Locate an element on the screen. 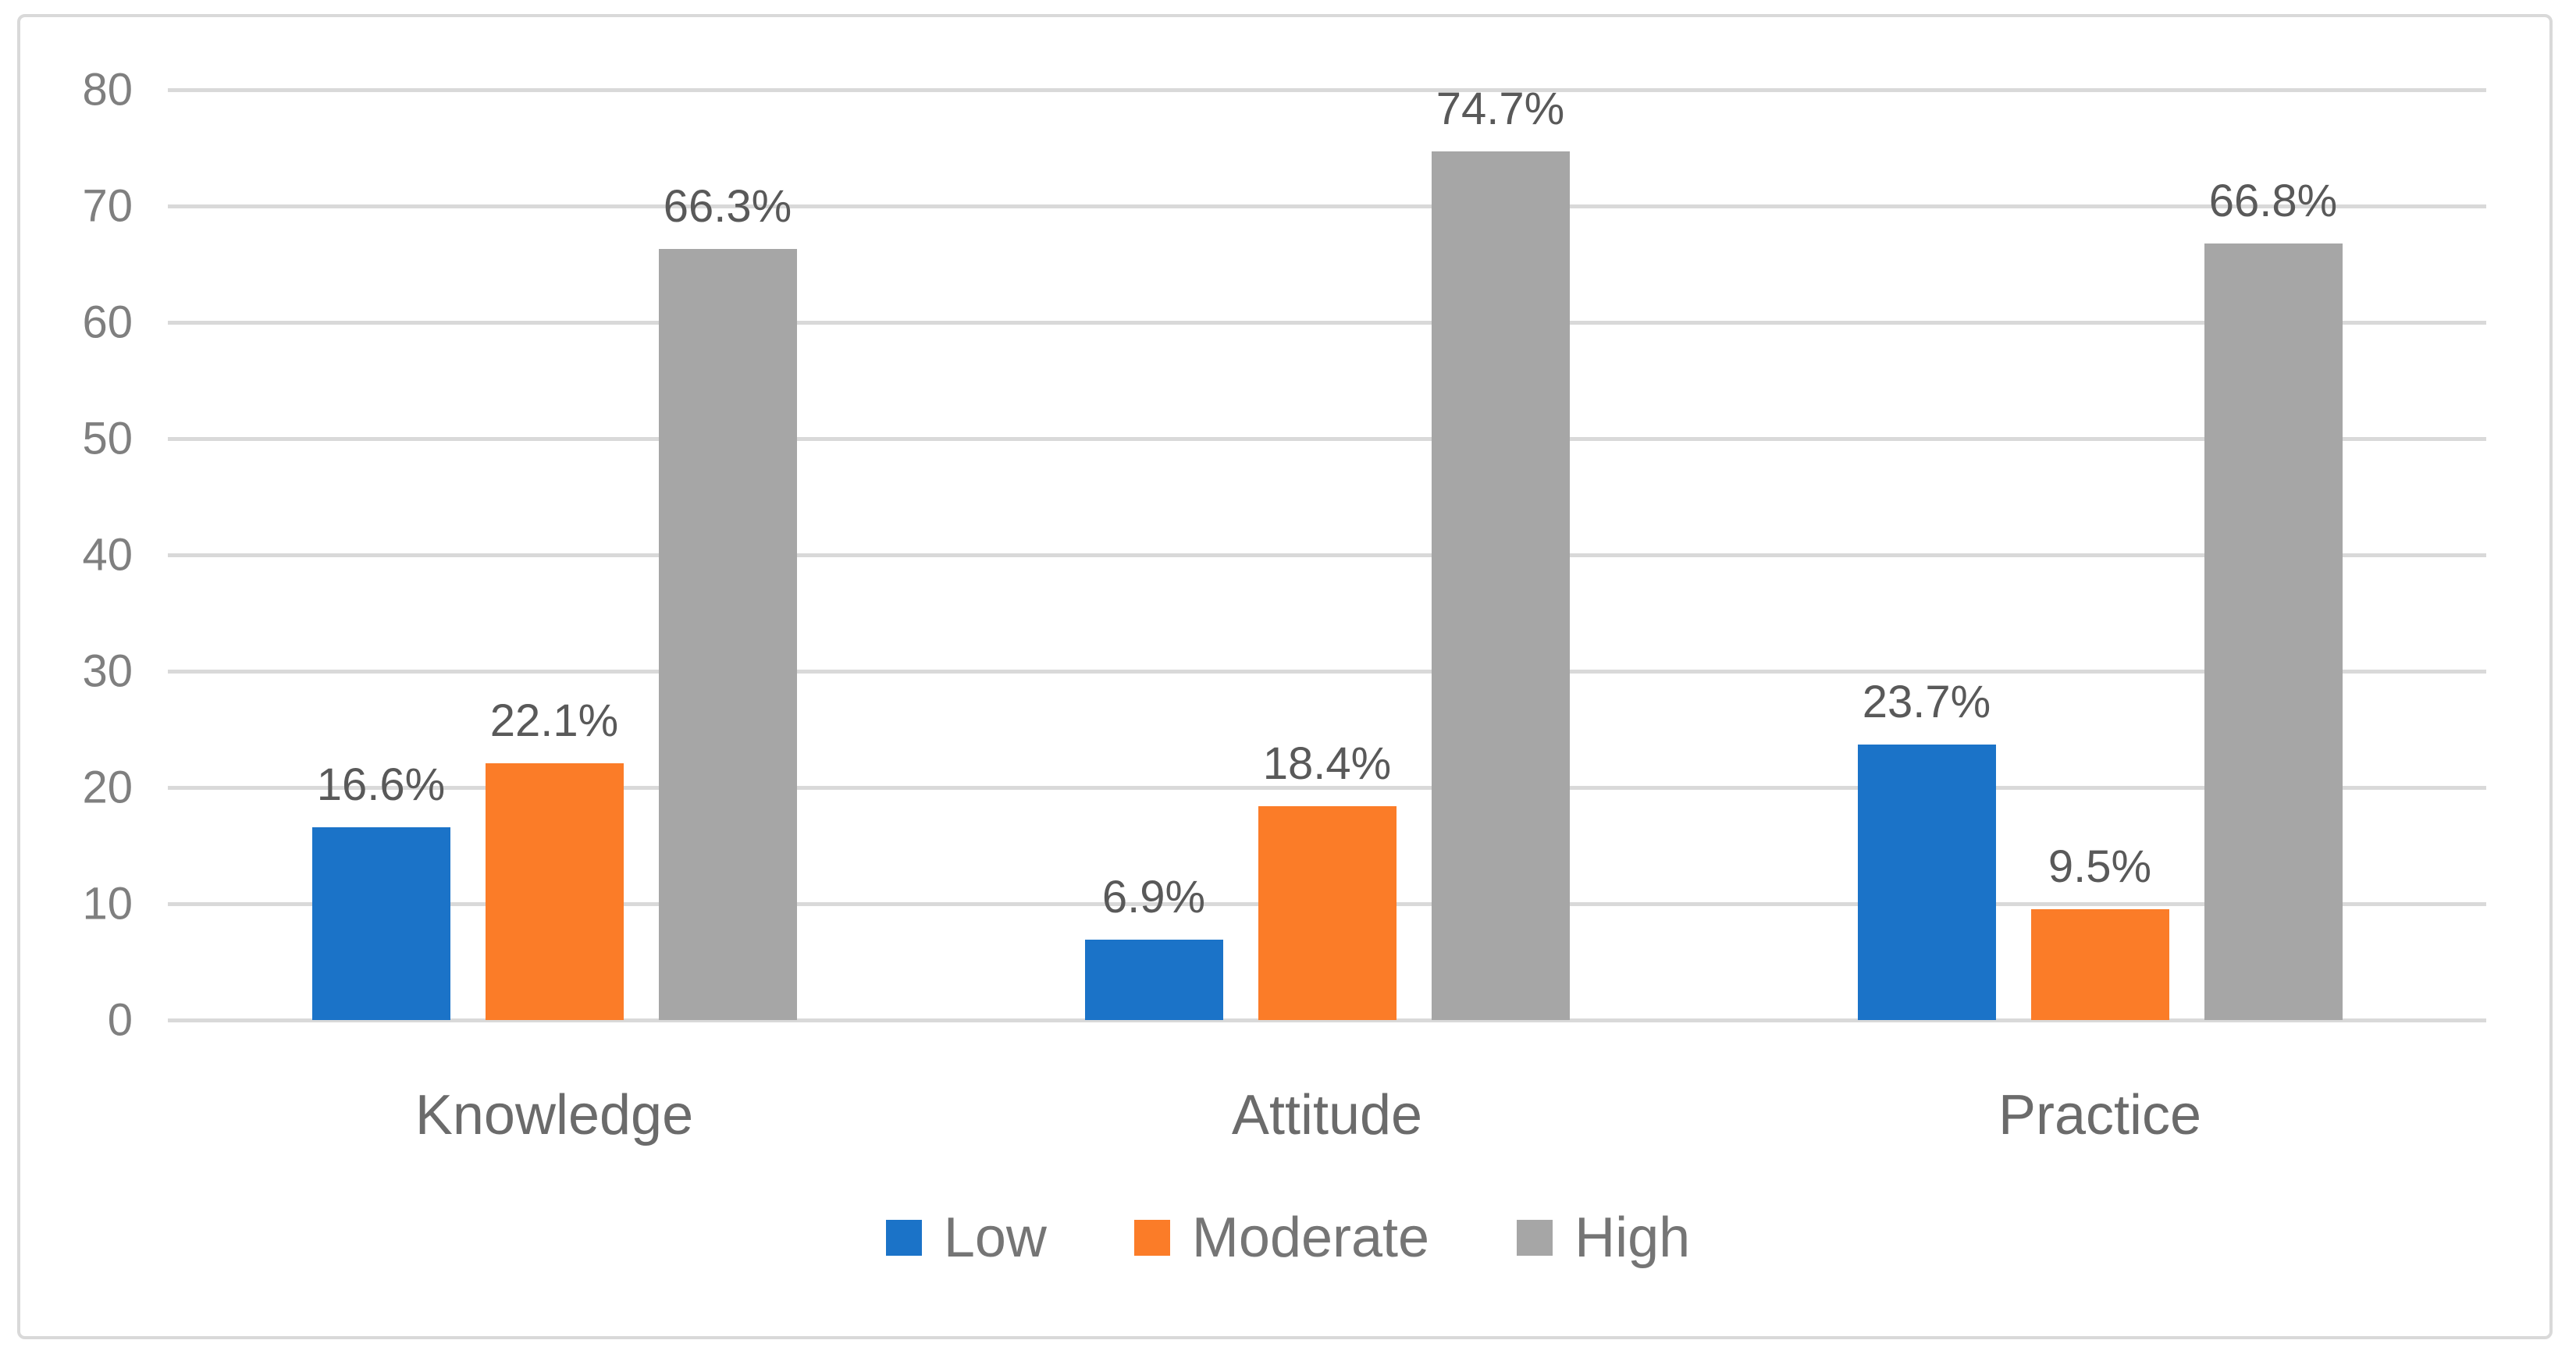 This screenshot has height=1365, width=2576. bar-low-attitude is located at coordinates (1153, 980).